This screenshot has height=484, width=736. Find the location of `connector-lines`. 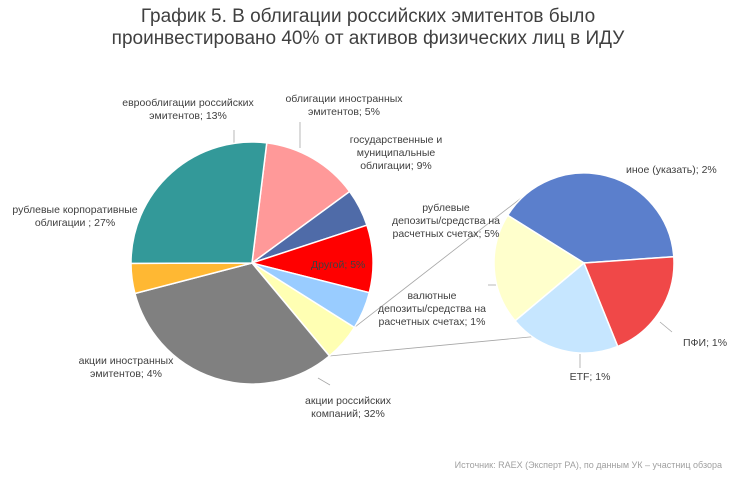

connector-lines is located at coordinates (431, 272).